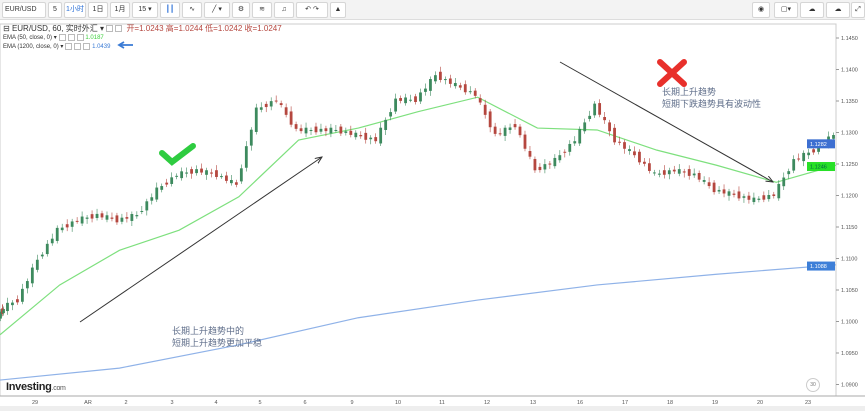  I want to click on legend-ema1200: EMA (1200, close, 0) ▾ 1.0439, so click(57, 47).